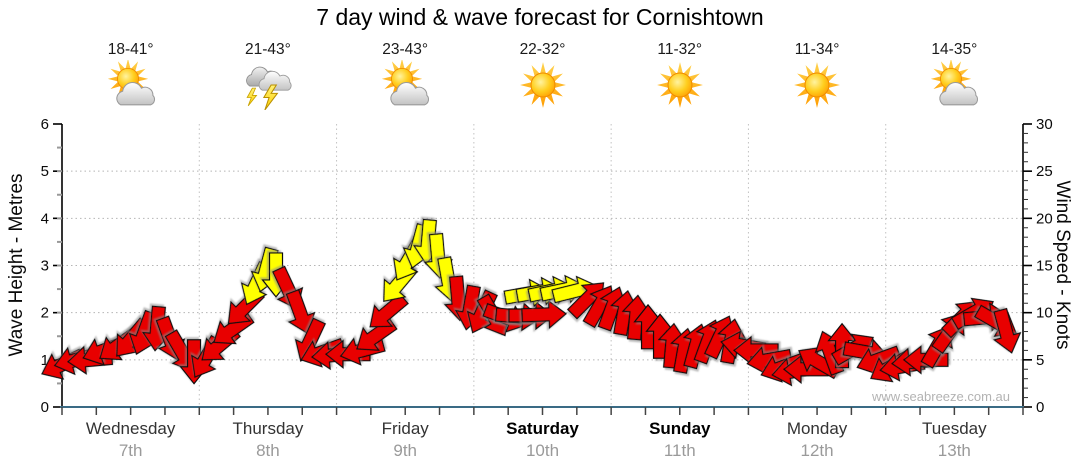 The height and width of the screenshot is (475, 1080). I want to click on temperature-range-thursday: 21-43°, so click(268, 49).